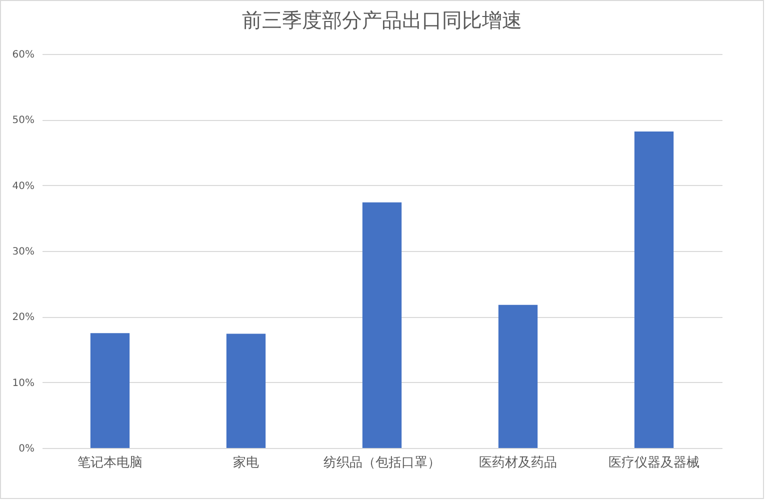 This screenshot has width=766, height=501. What do you see at coordinates (23, 383) in the screenshot?
I see `y-tick-label: 10%` at bounding box center [23, 383].